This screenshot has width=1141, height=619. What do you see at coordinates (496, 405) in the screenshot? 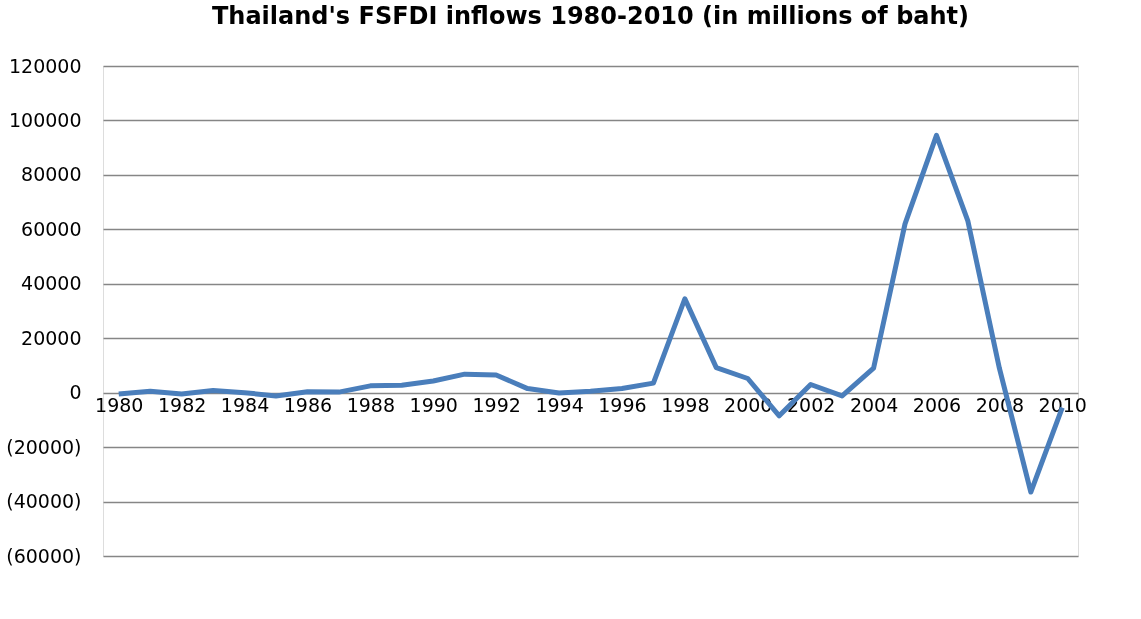
I see `x-tick-label: 1992` at bounding box center [496, 405].